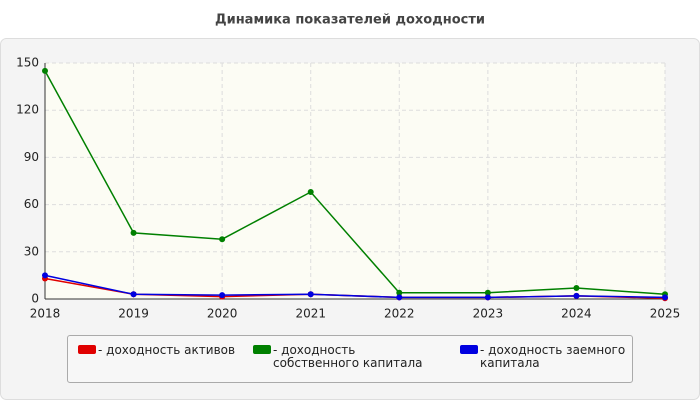 The image size is (700, 400). Describe the element at coordinates (31, 251) in the screenshot. I see `y-tick-label: 30` at that location.